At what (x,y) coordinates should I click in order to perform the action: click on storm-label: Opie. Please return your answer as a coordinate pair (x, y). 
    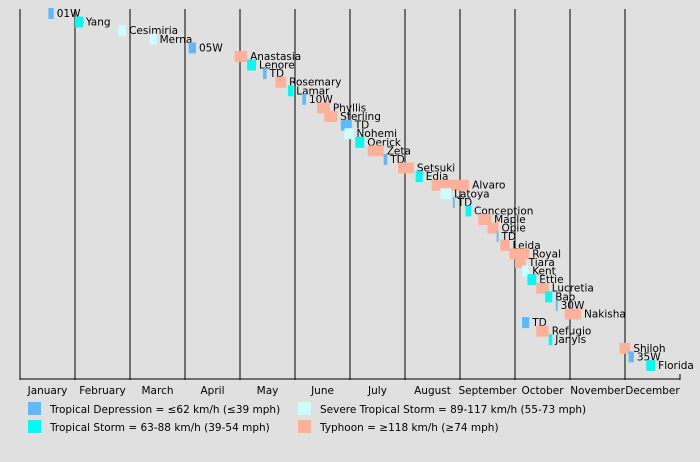
    Looking at the image, I should click on (514, 229).